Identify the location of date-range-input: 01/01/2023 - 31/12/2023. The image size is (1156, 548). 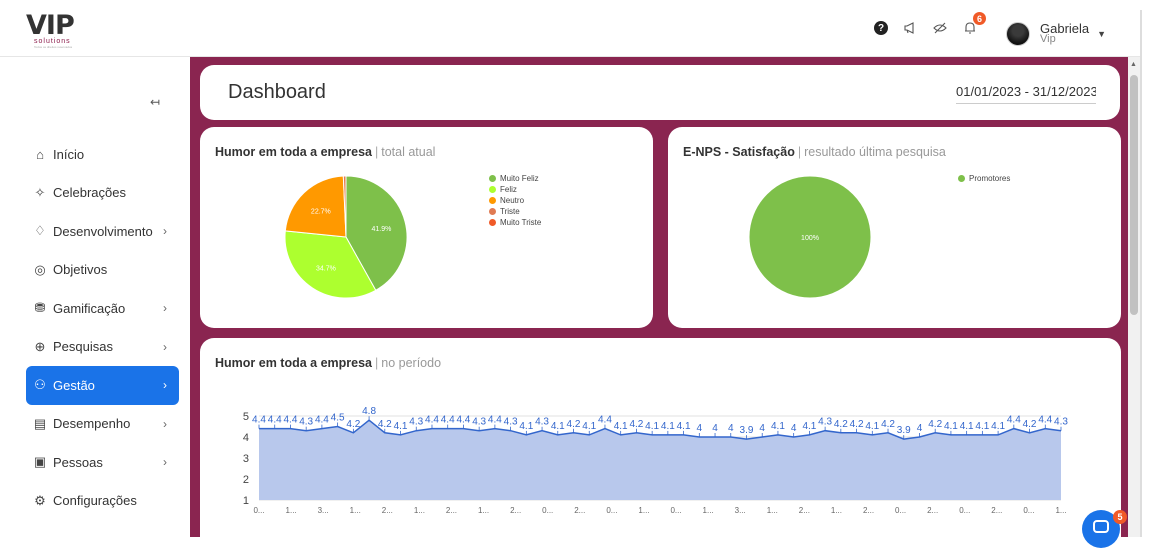
(1026, 94).